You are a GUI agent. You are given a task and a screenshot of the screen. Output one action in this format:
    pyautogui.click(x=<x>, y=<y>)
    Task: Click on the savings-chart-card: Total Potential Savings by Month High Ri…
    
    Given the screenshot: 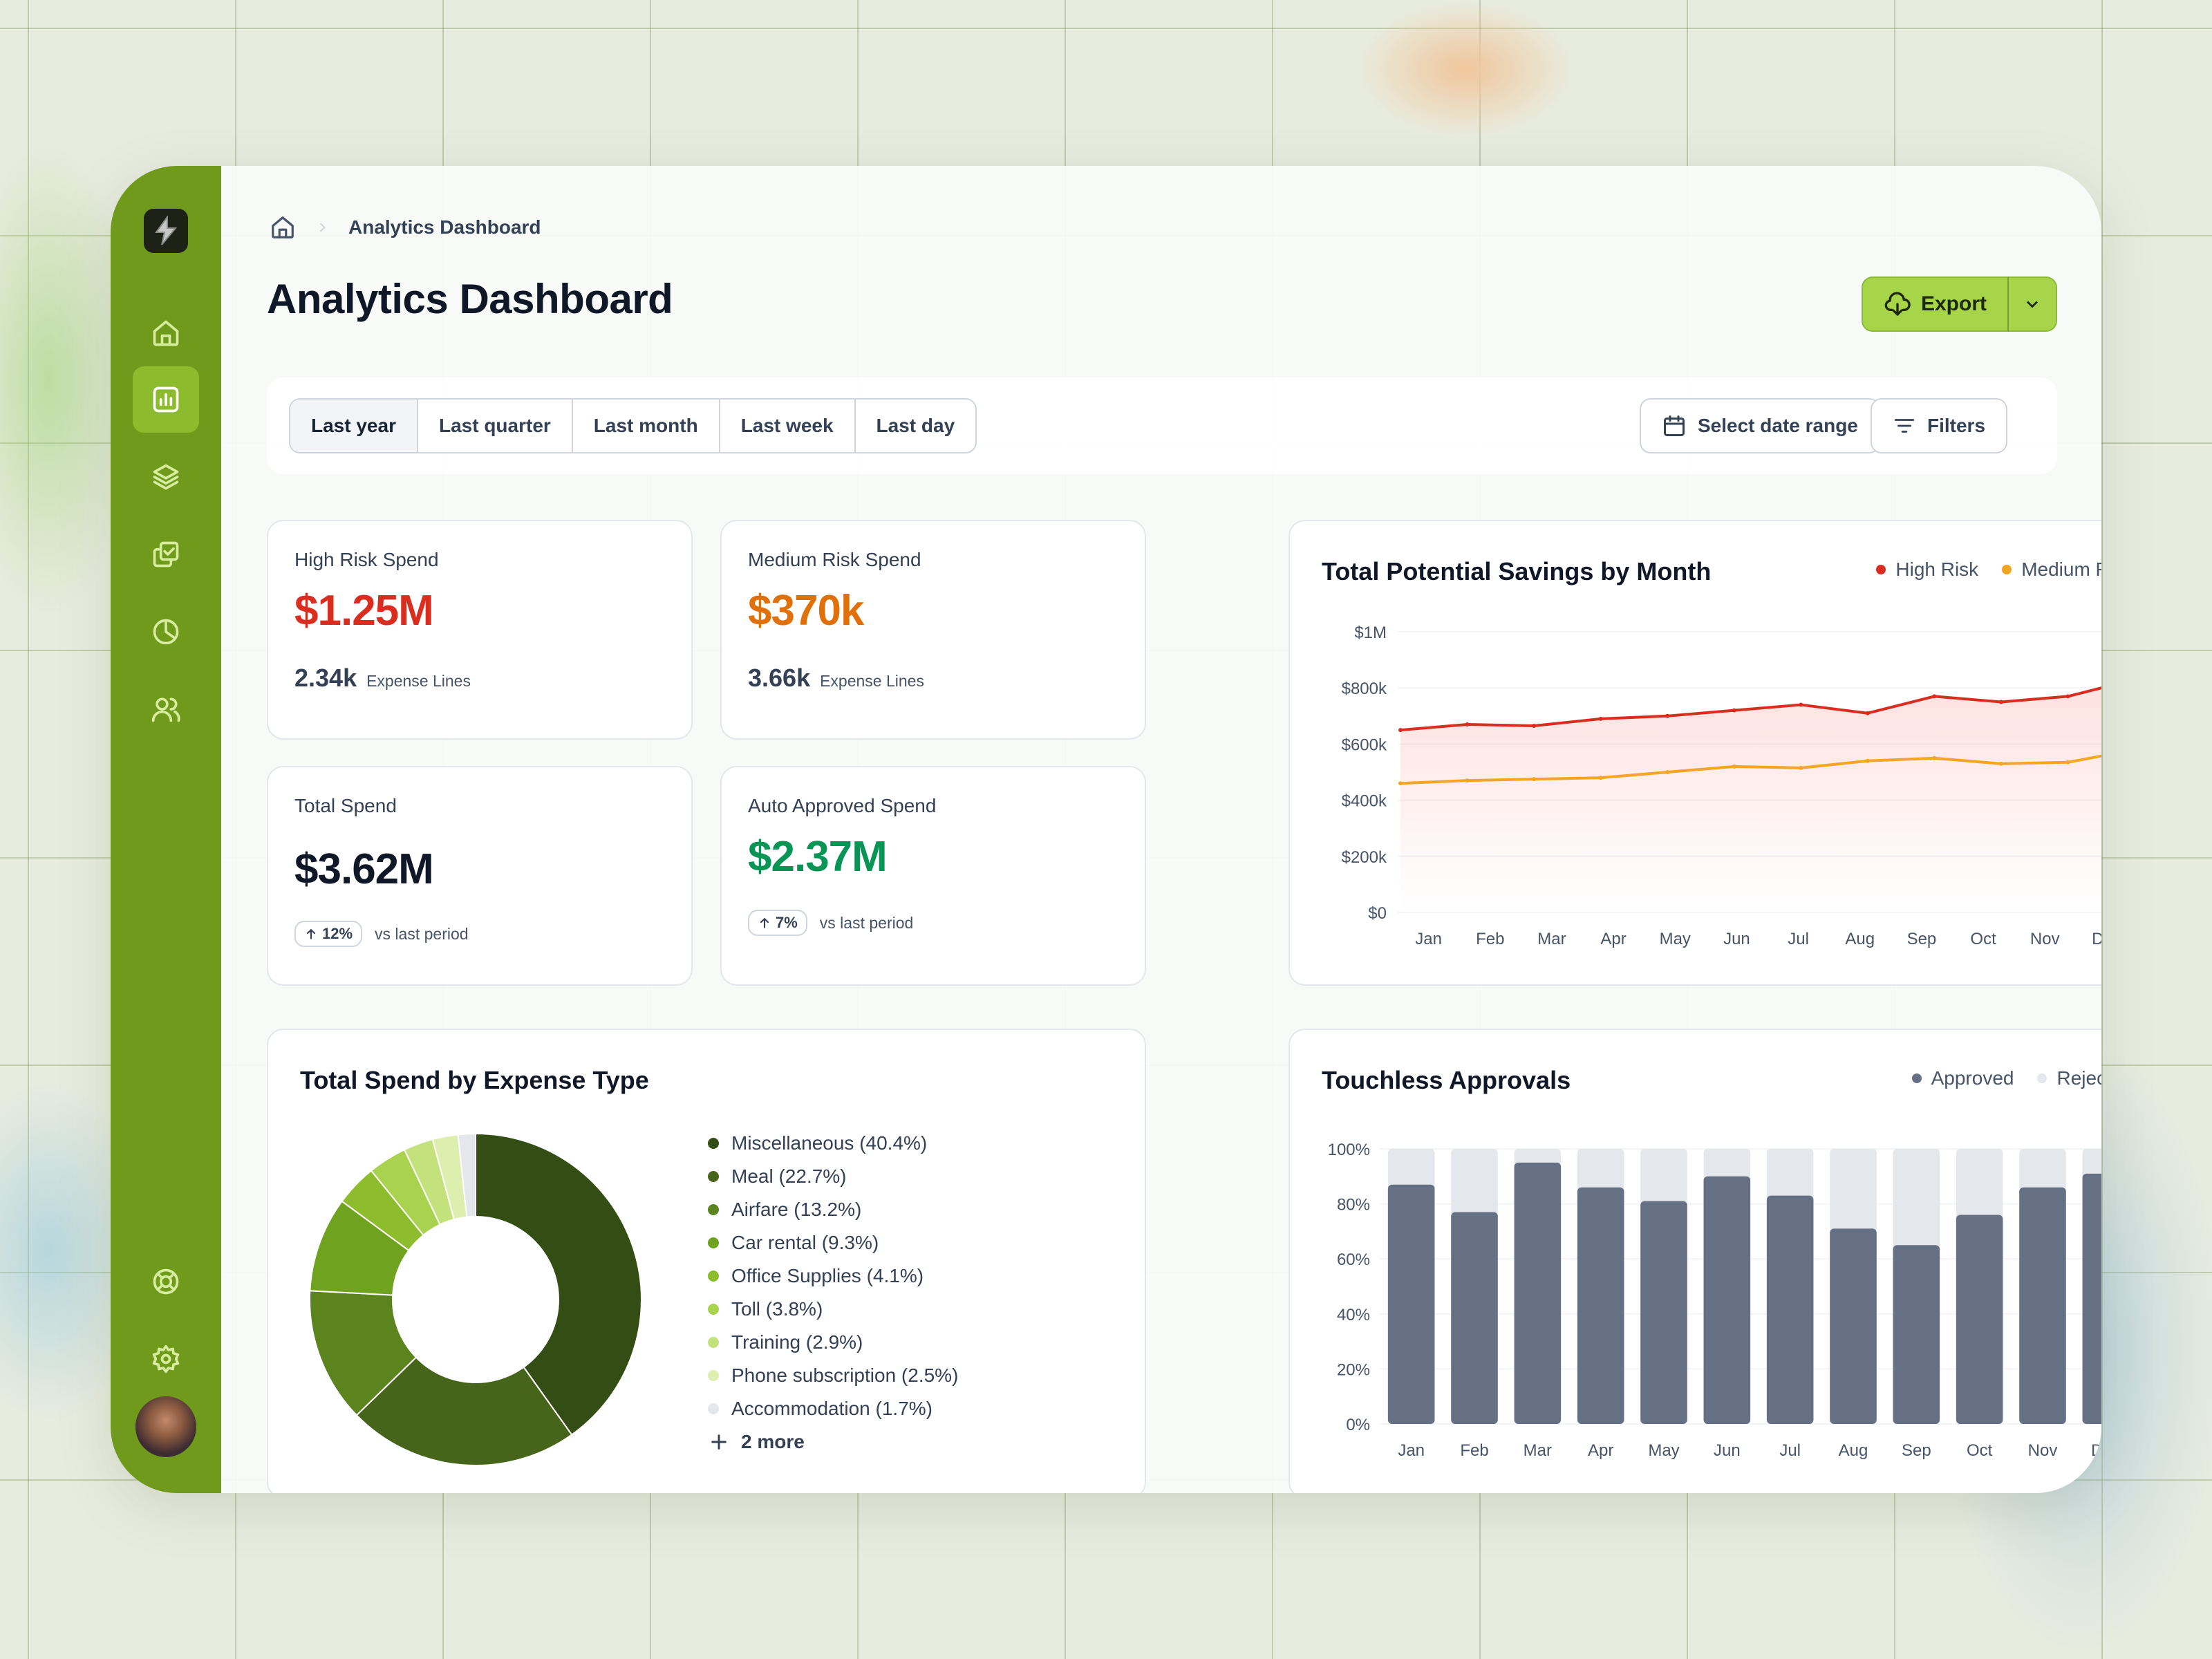 What is the action you would take?
    pyautogui.click(x=1694, y=753)
    